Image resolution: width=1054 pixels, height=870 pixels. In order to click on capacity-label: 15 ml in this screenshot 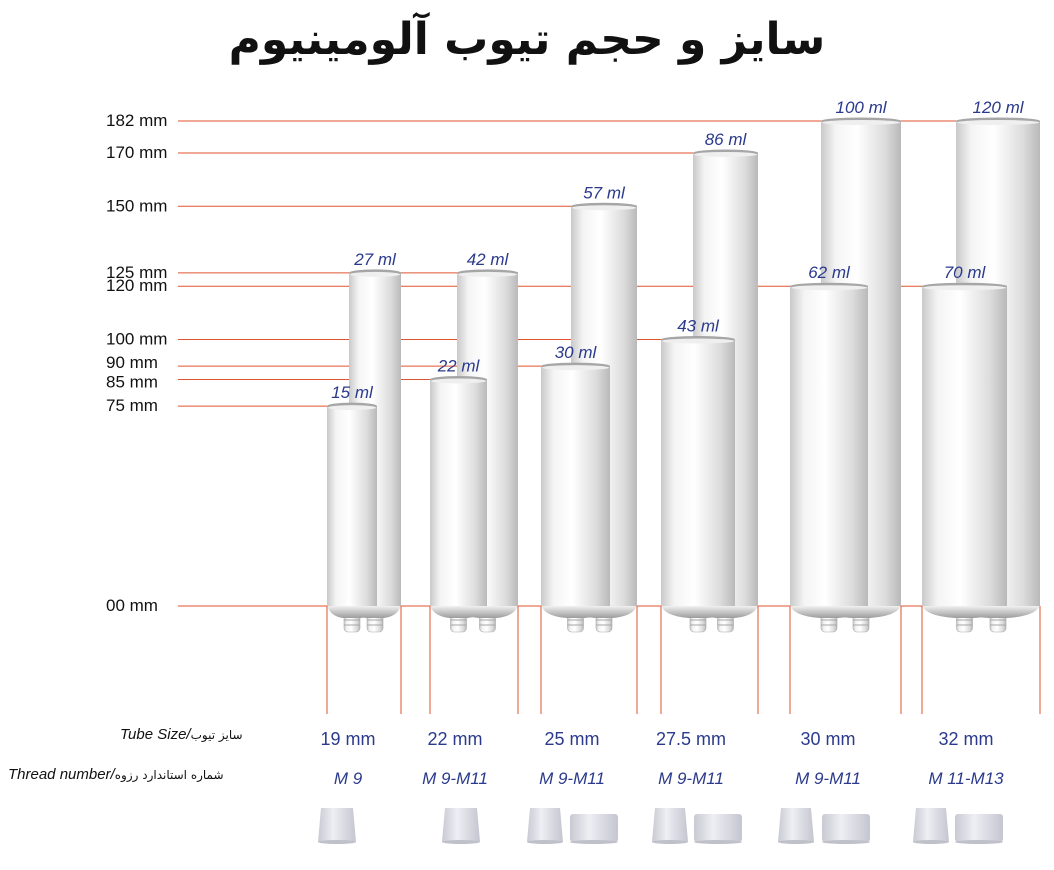, I will do `click(352, 392)`.